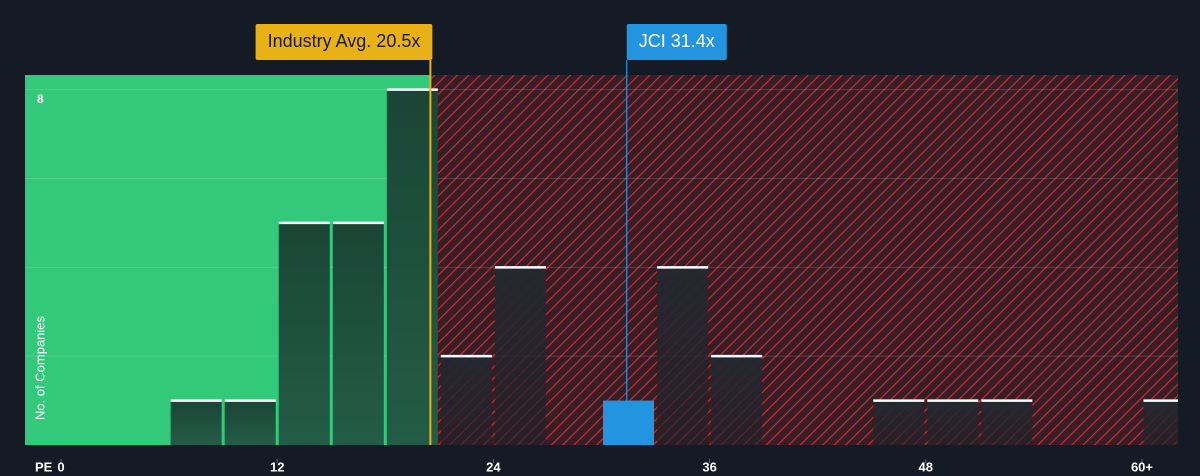  I want to click on x-tick-label: 12, so click(277, 466).